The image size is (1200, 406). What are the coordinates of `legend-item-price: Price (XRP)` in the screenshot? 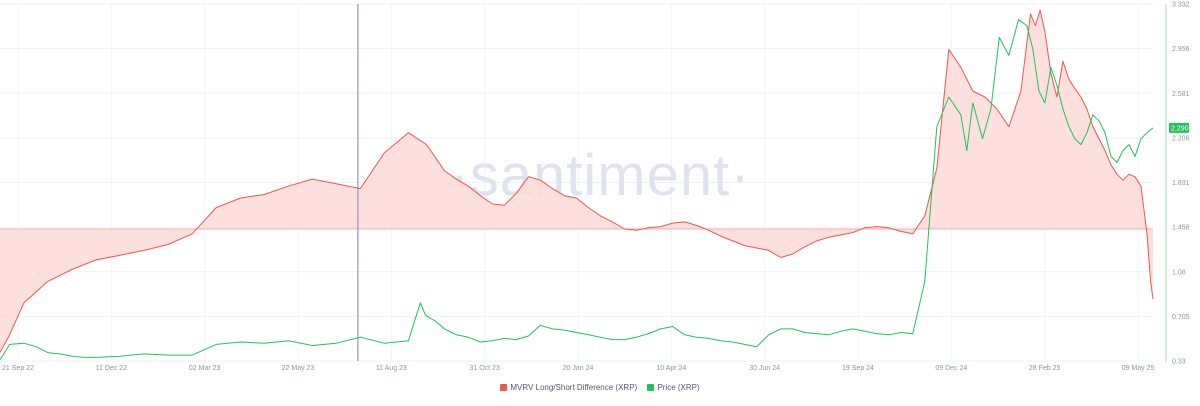 It's located at (673, 387).